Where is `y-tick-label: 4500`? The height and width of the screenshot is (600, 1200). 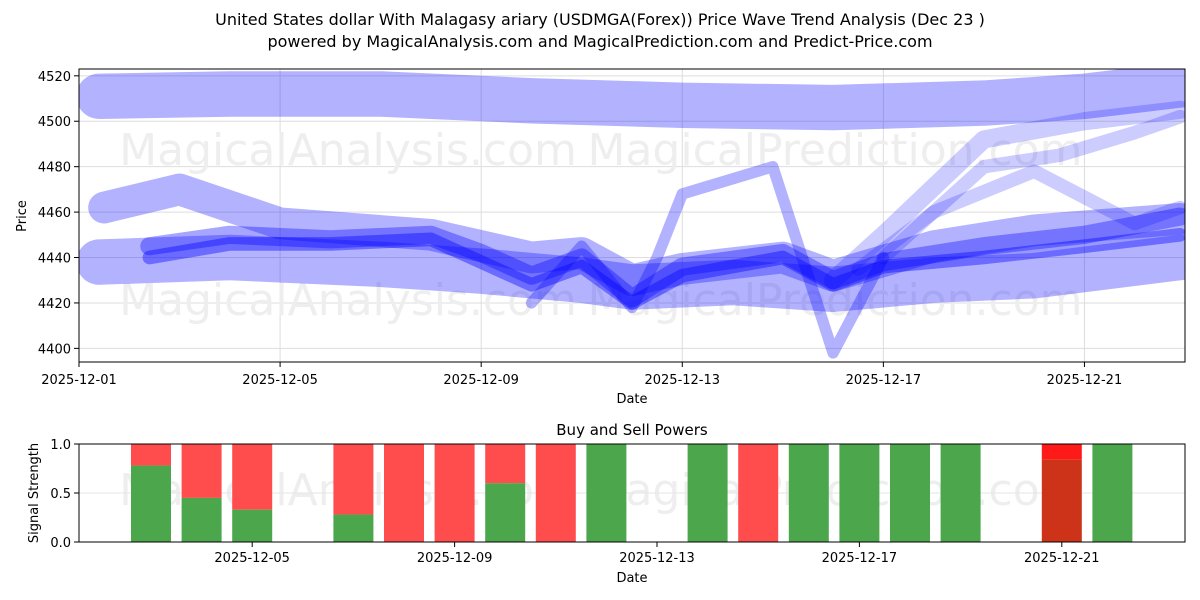 y-tick-label: 4500 is located at coordinates (54, 122).